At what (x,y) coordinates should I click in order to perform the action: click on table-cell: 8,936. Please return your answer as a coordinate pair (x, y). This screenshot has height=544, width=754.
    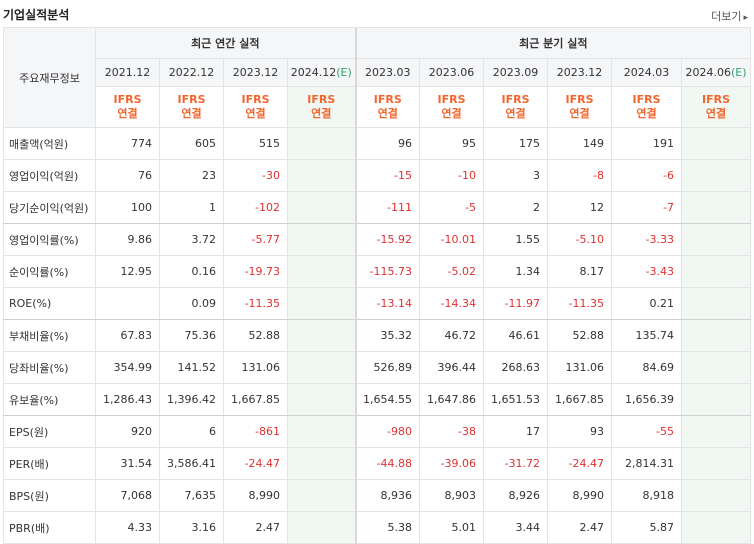
    Looking at the image, I should click on (387, 495).